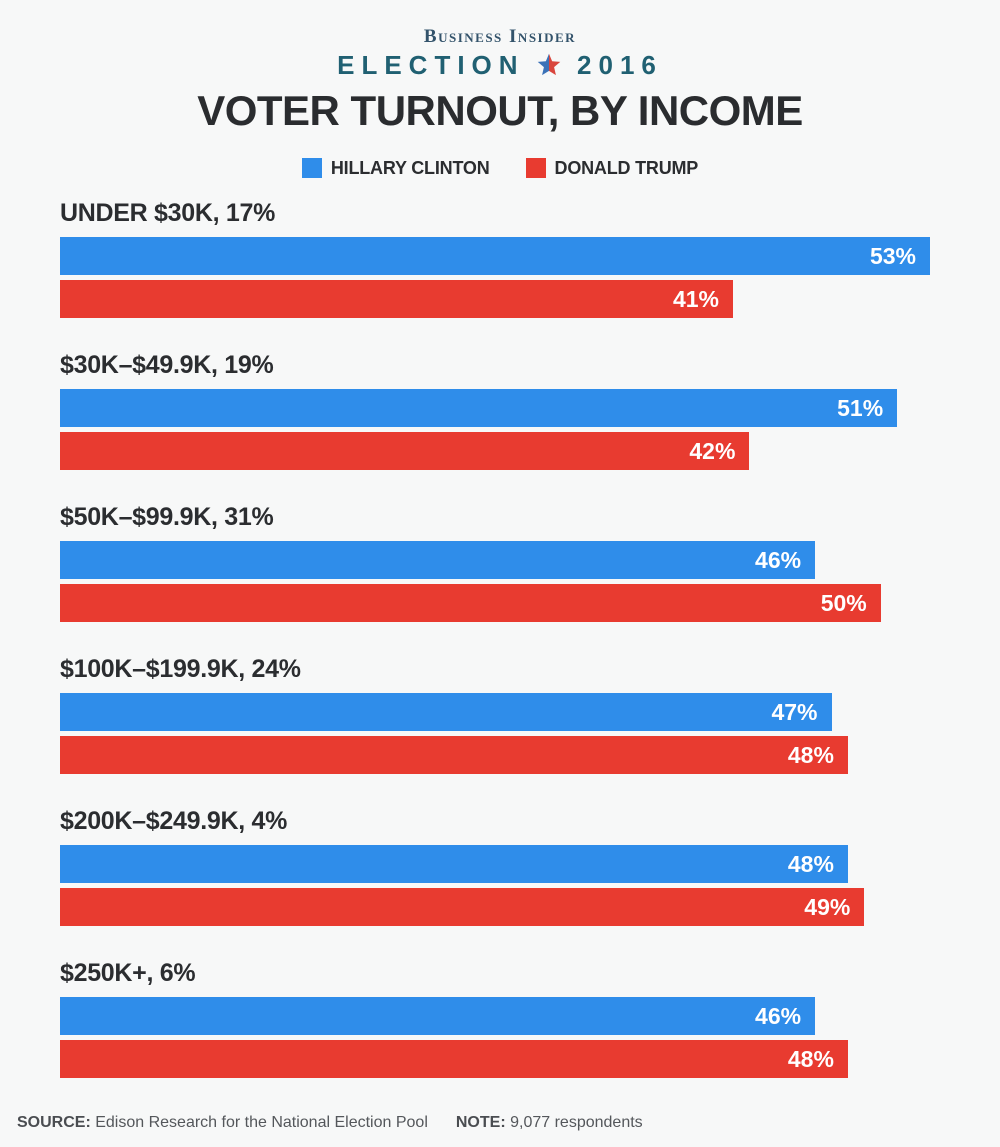 Image resolution: width=1000 pixels, height=1147 pixels. I want to click on respondents-note: NOTE: 9,077 respondents, so click(549, 1123).